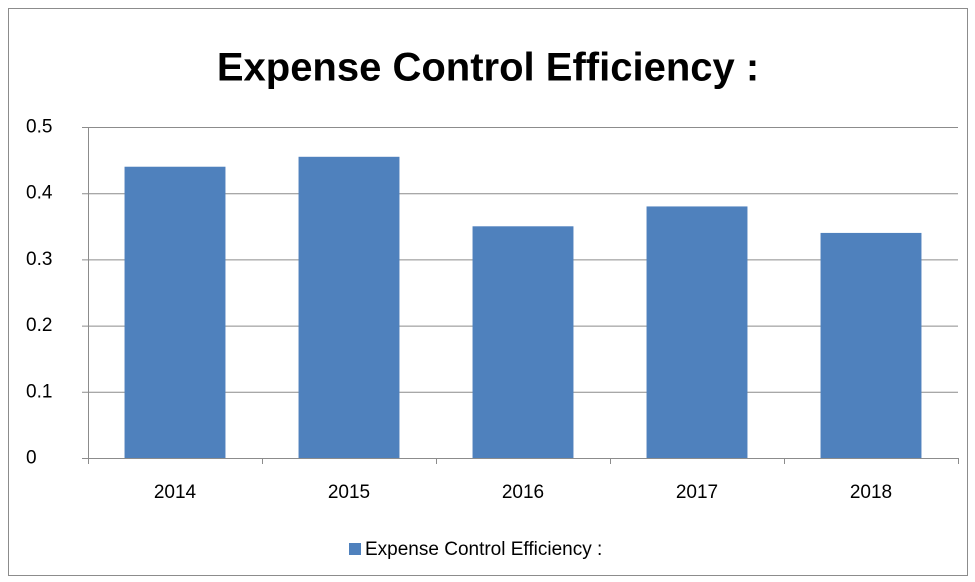 The height and width of the screenshot is (582, 975). I want to click on x-tick-label: 2014, so click(175, 492).